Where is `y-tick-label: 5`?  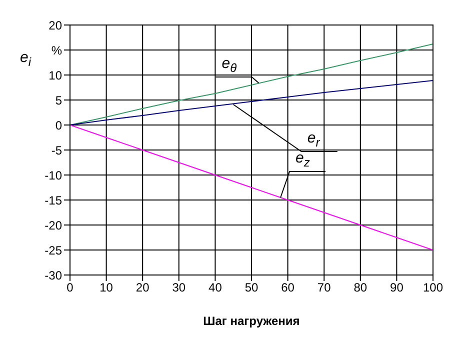 y-tick-label: 5 is located at coordinates (58, 100).